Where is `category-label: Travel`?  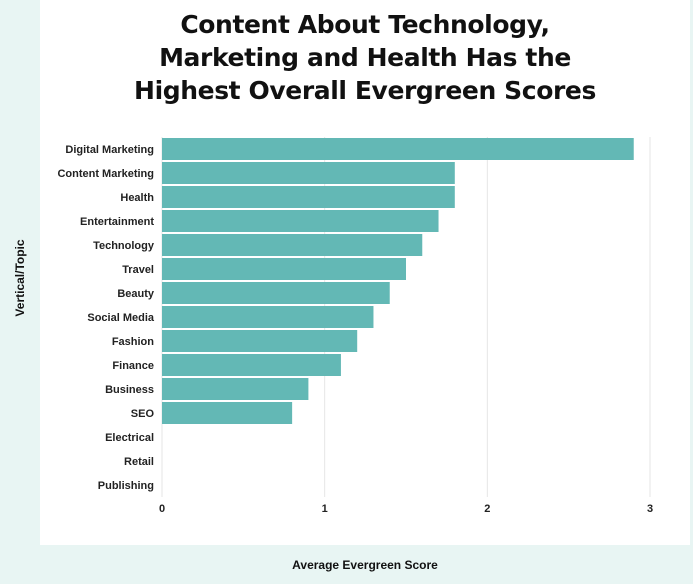
category-label: Travel is located at coordinates (138, 270).